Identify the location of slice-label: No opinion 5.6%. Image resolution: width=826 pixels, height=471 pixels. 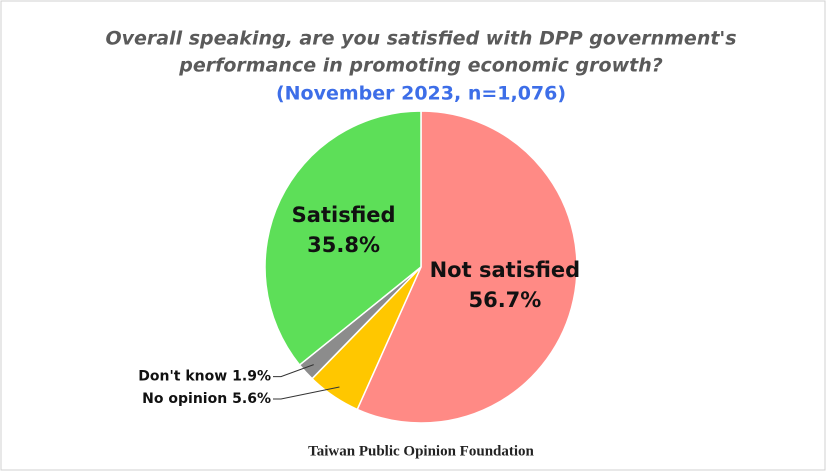
(206, 399).